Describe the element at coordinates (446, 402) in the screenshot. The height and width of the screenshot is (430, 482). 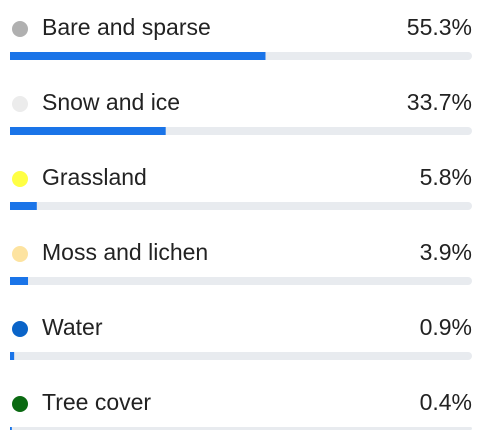
I see `value-label: 0.4%` at that location.